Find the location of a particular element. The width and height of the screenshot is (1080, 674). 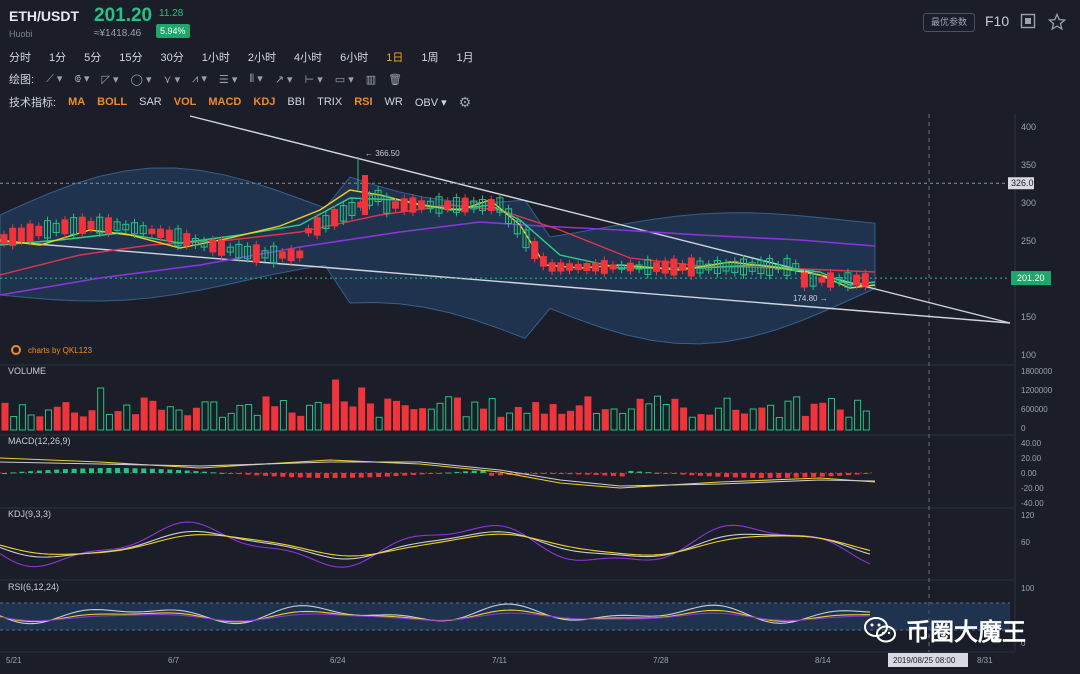

drawing-label: 绘图: is located at coordinates (22, 80).